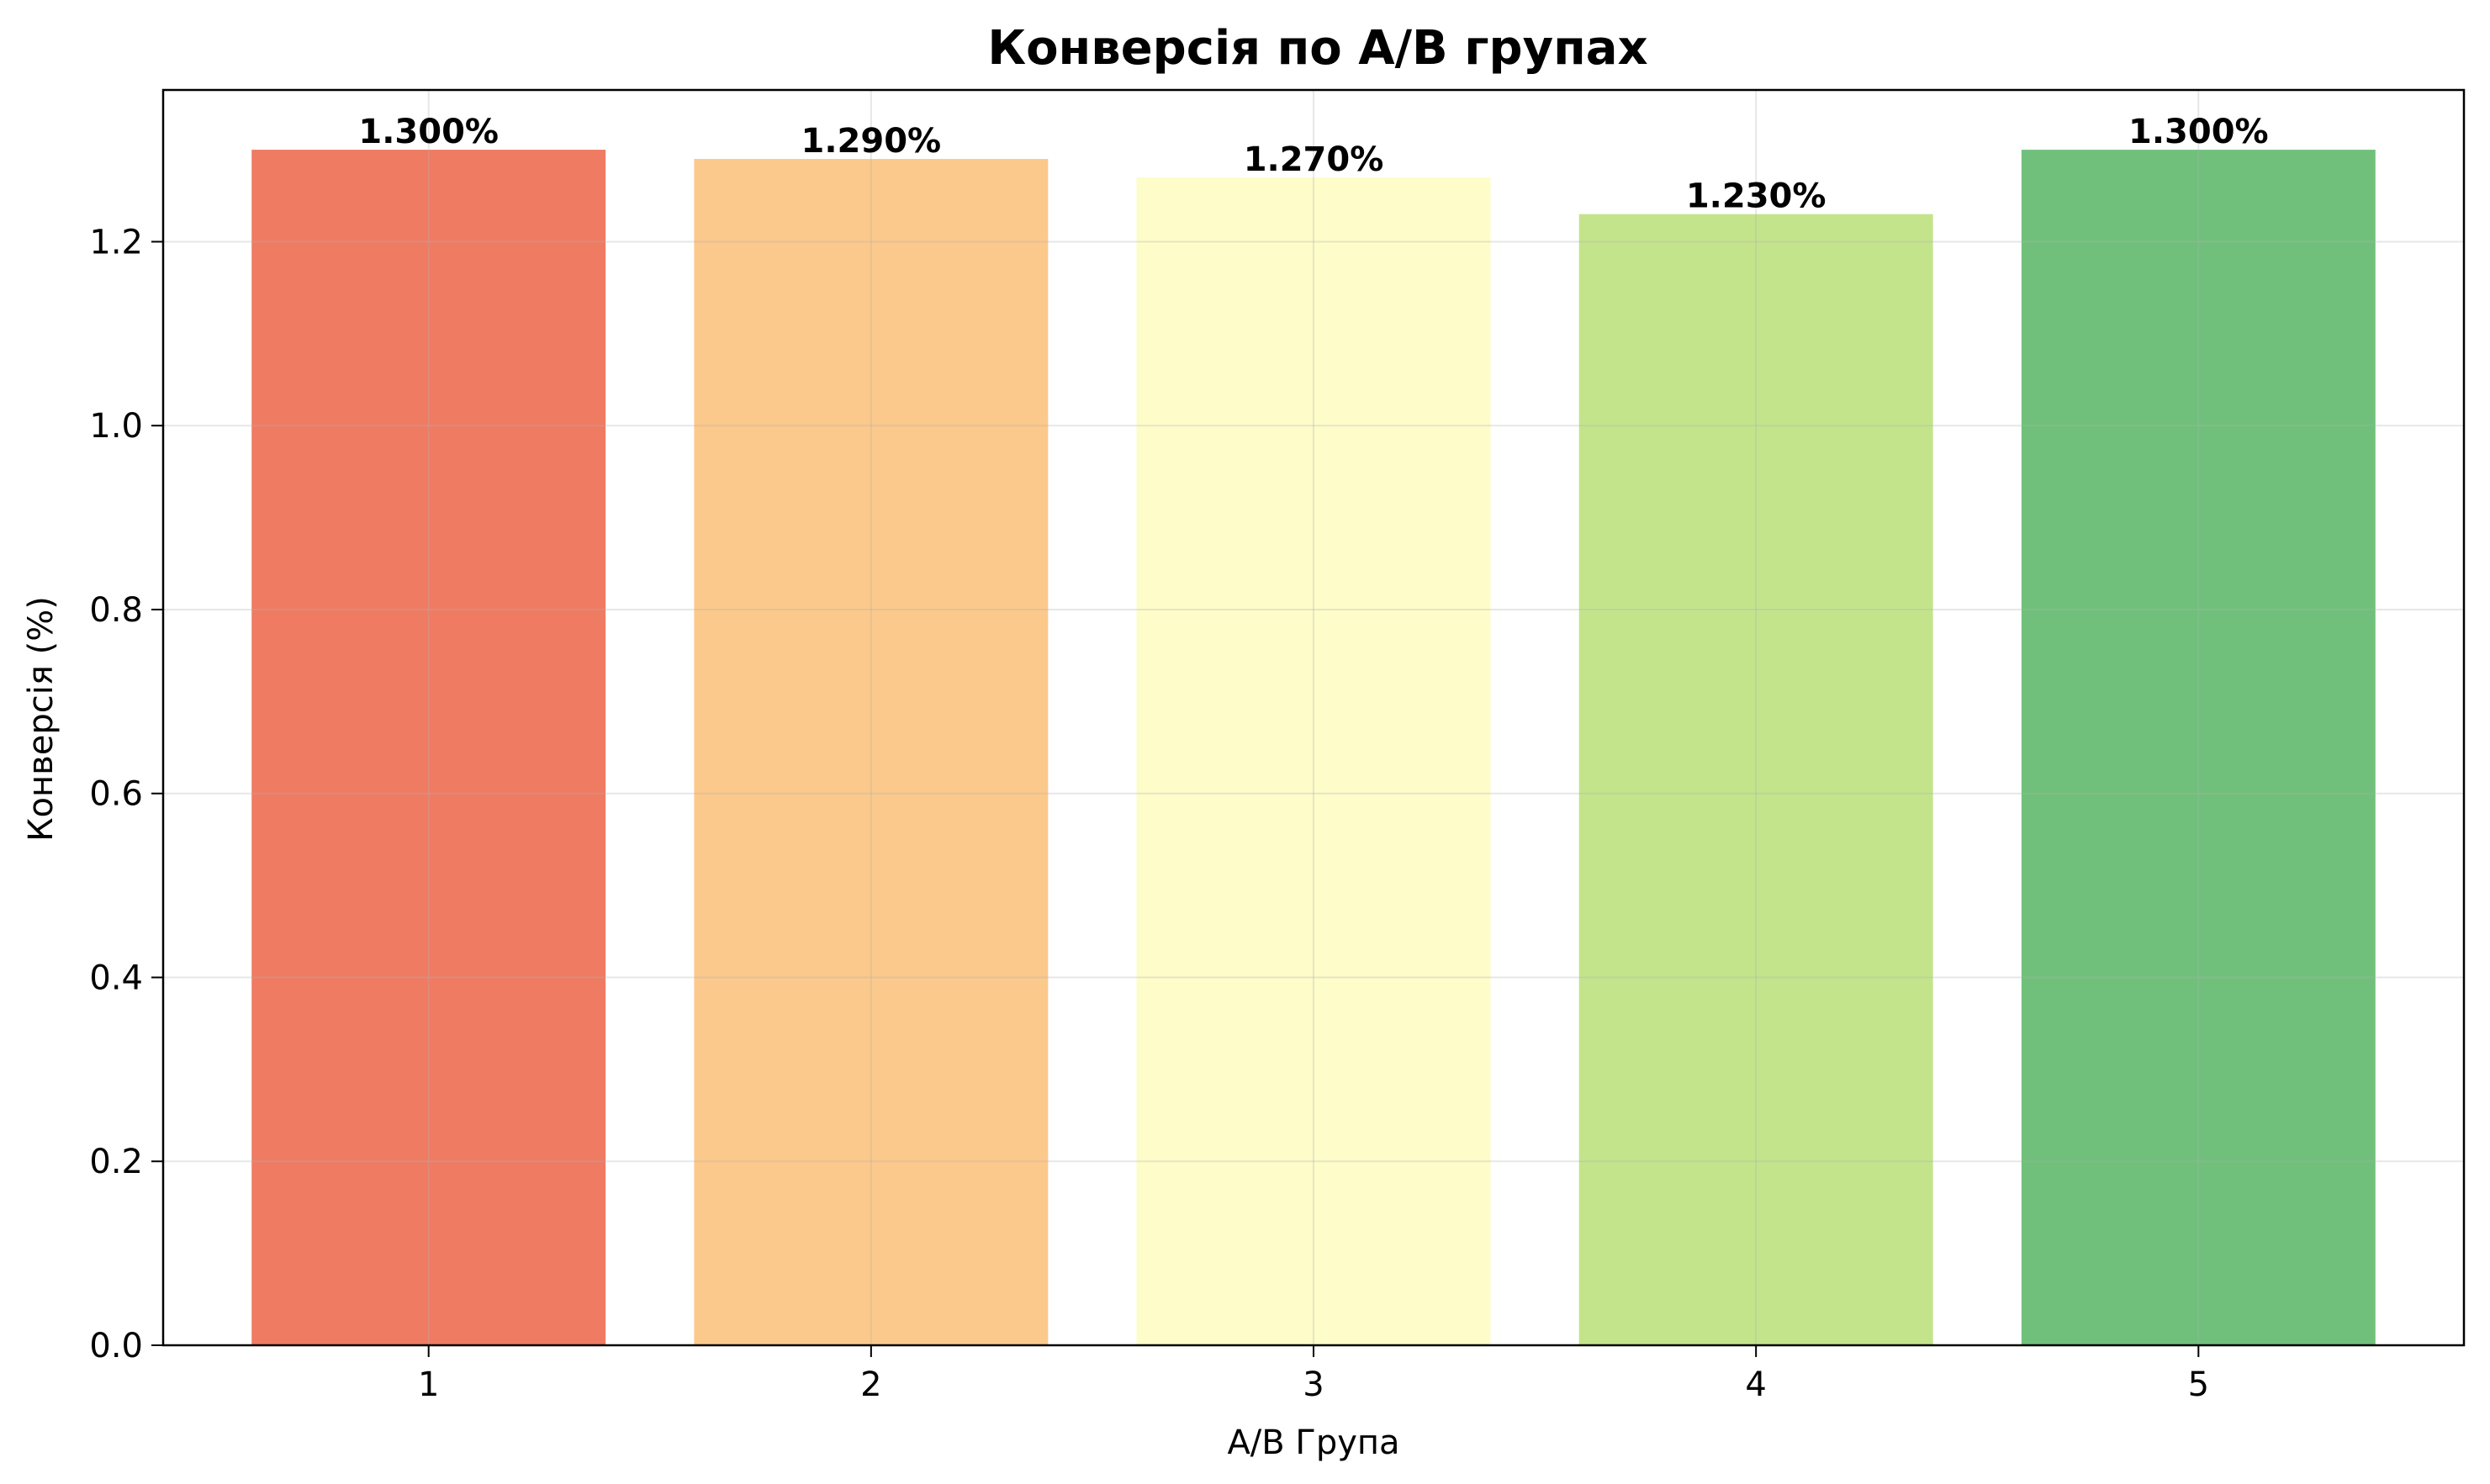 The image size is (2490, 1484). What do you see at coordinates (116, 610) in the screenshot?
I see `y-tick-label-4: 0.8` at bounding box center [116, 610].